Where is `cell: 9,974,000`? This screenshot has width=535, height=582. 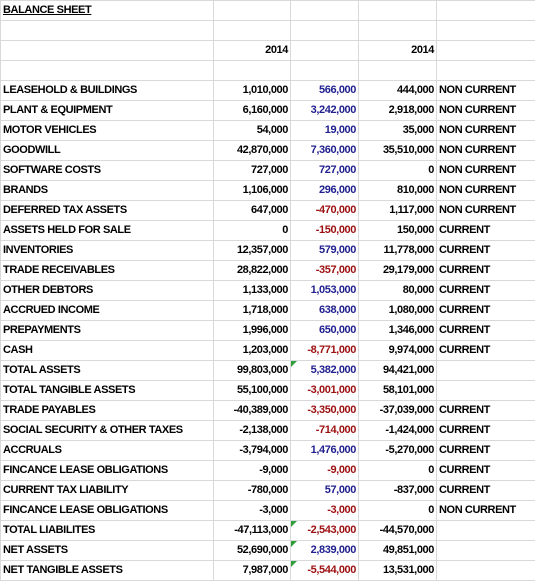
cell: 9,974,000 is located at coordinates (397, 350).